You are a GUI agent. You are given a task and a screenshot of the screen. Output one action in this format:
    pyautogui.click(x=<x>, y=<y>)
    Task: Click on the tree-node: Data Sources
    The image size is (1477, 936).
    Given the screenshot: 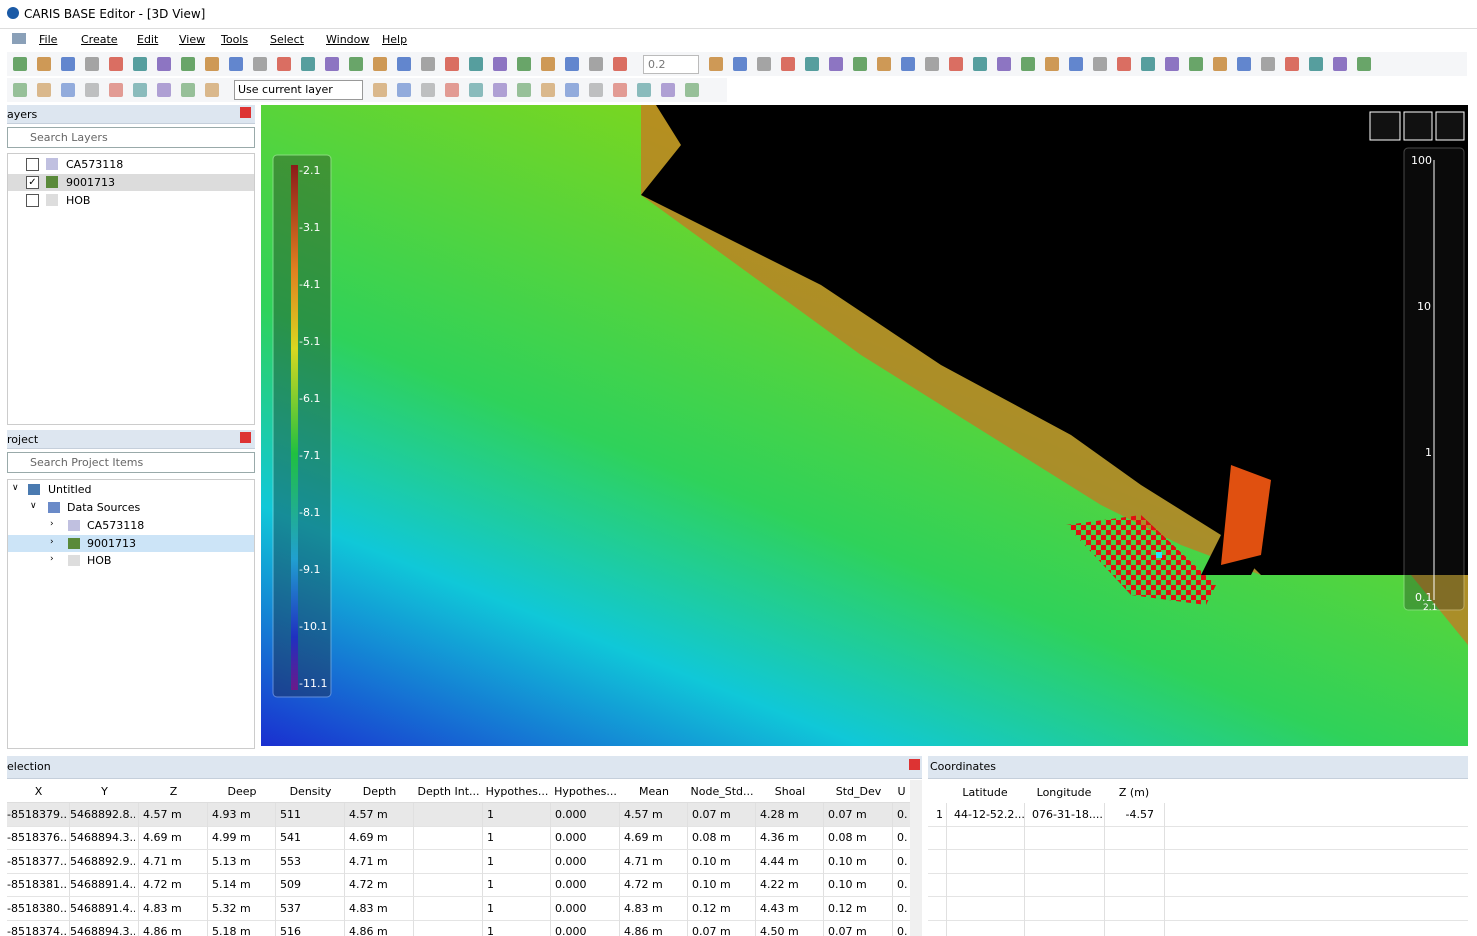 What is the action you would take?
    pyautogui.click(x=104, y=507)
    